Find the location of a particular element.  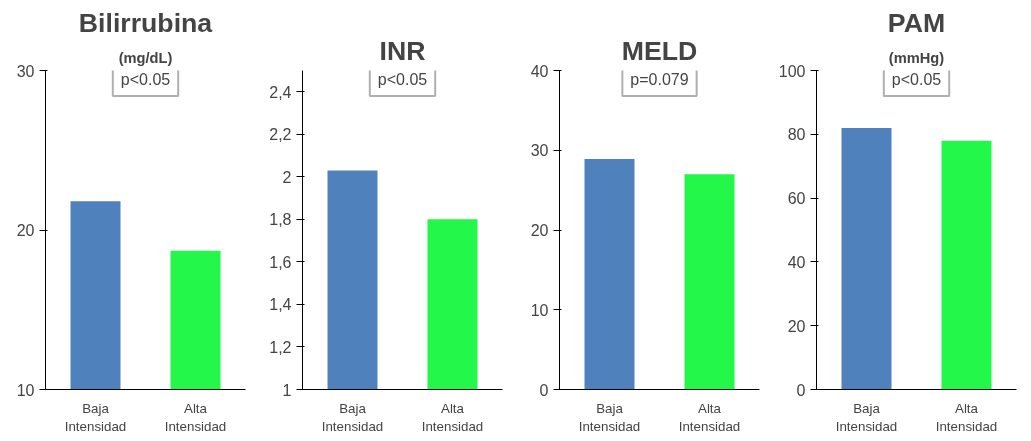

y-tick-label: 80 is located at coordinates (796, 135).